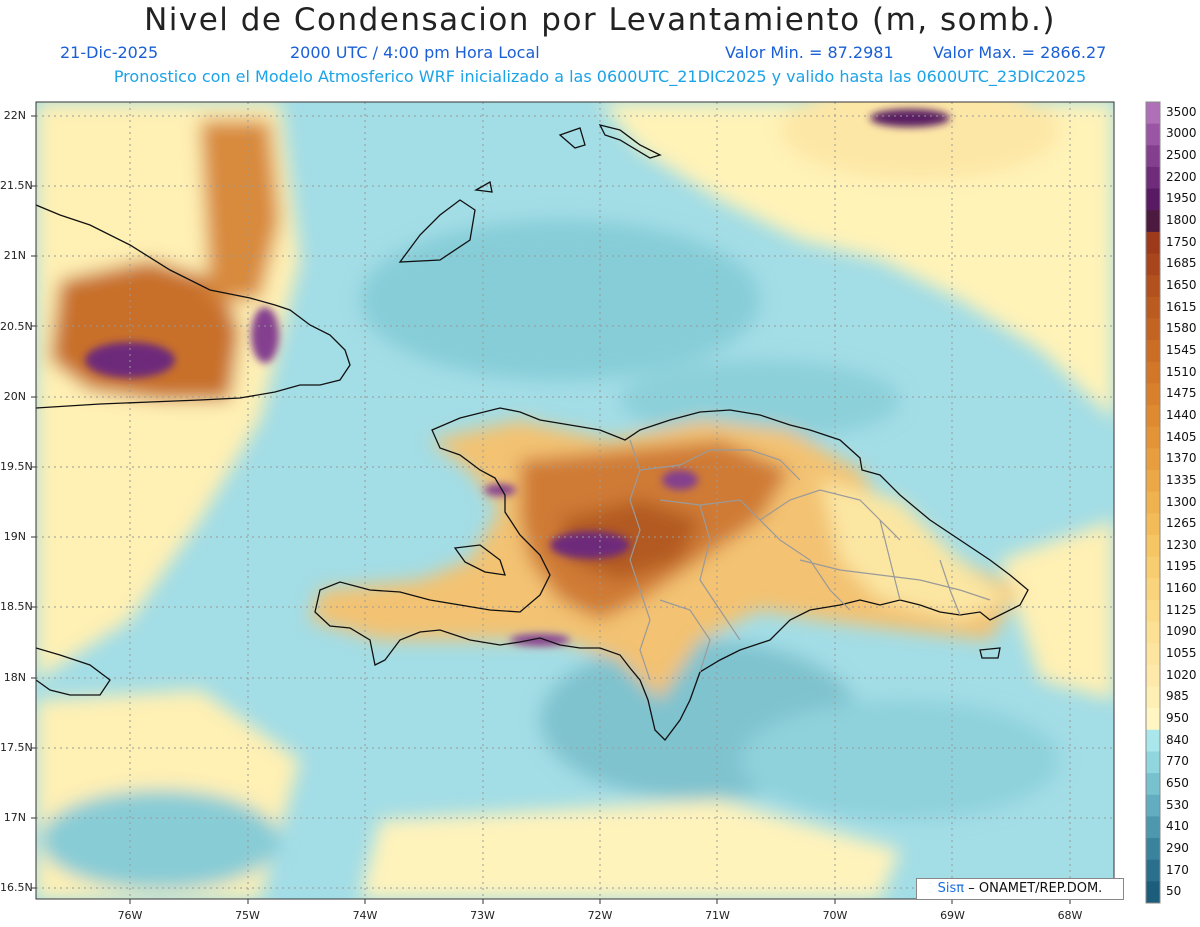  Describe the element at coordinates (810, 560) in the screenshot. I see `province-borders` at that location.